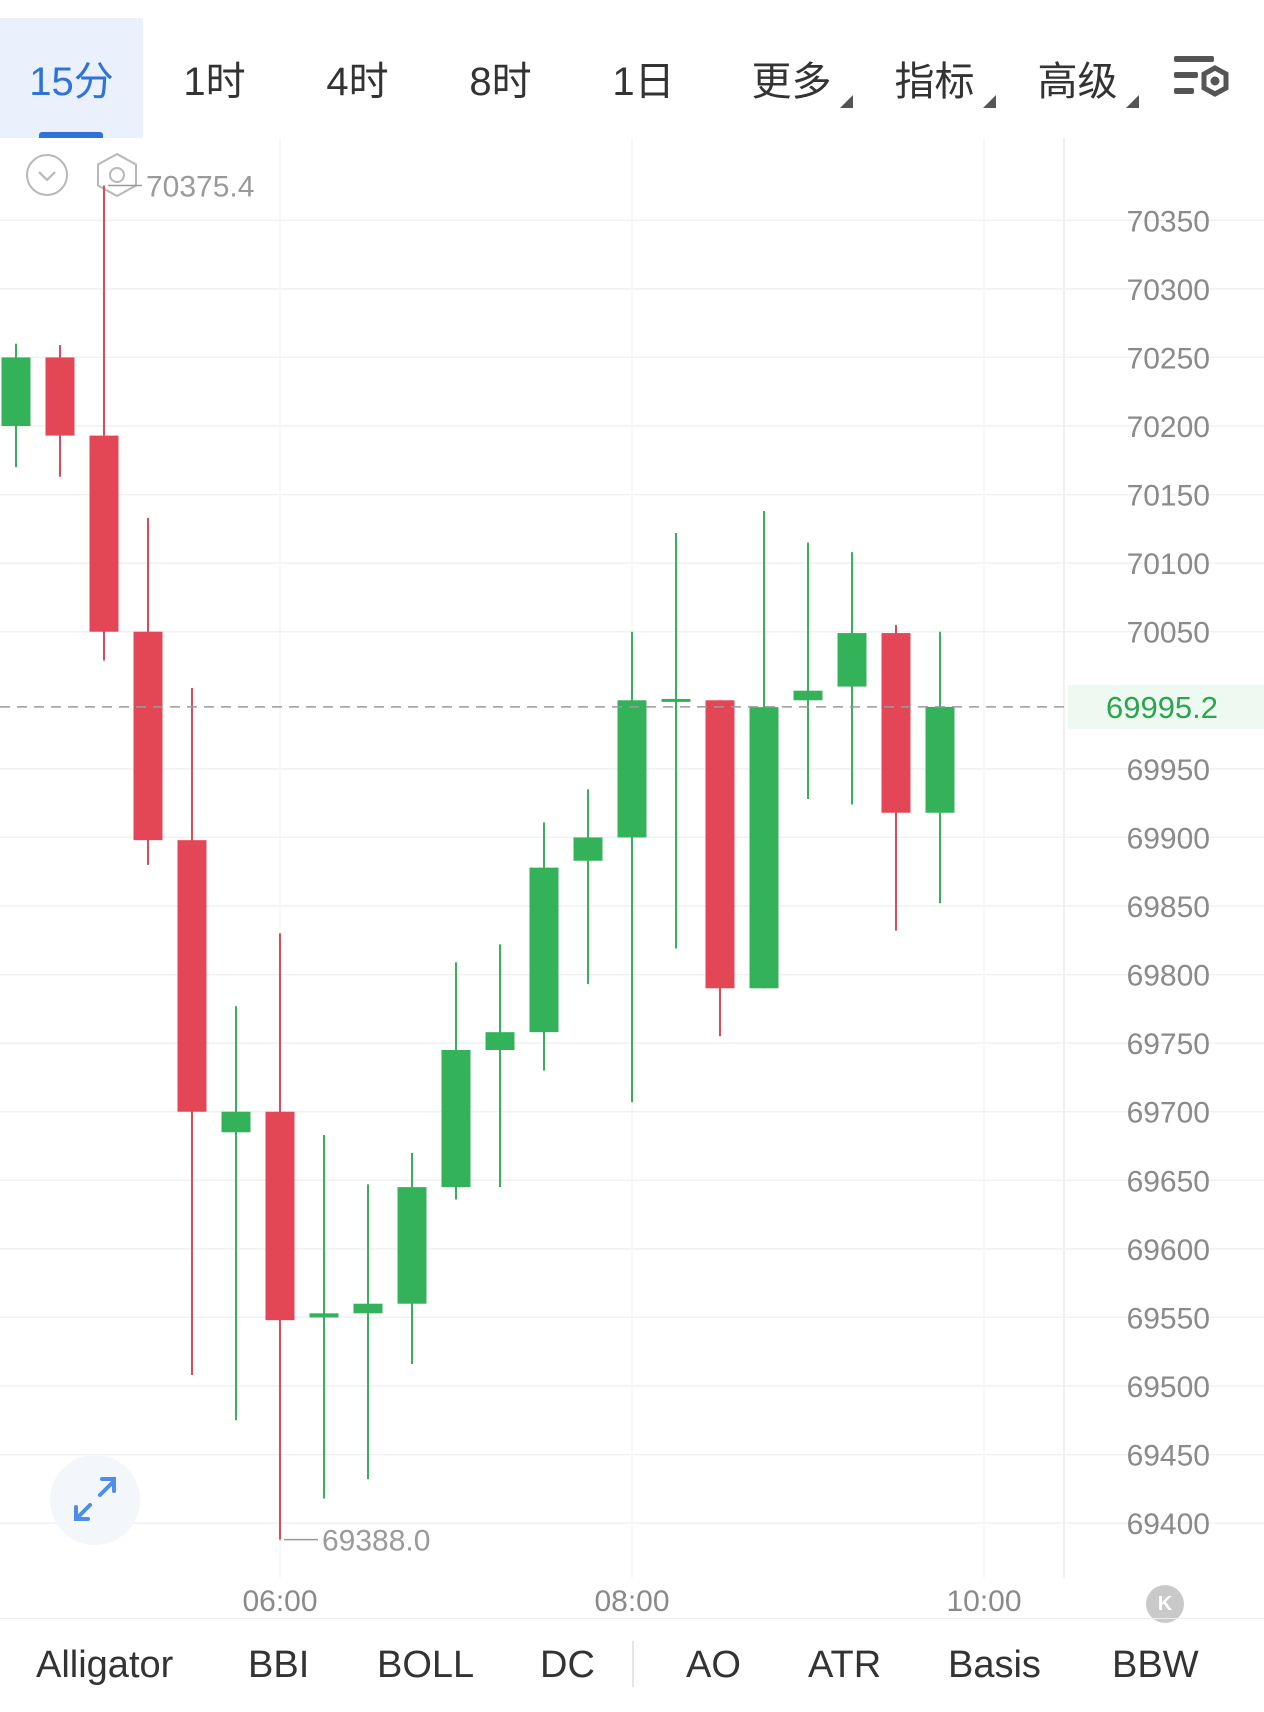 This screenshot has height=1712, width=1264. I want to click on y-tick-label: 69900, so click(1168, 838).